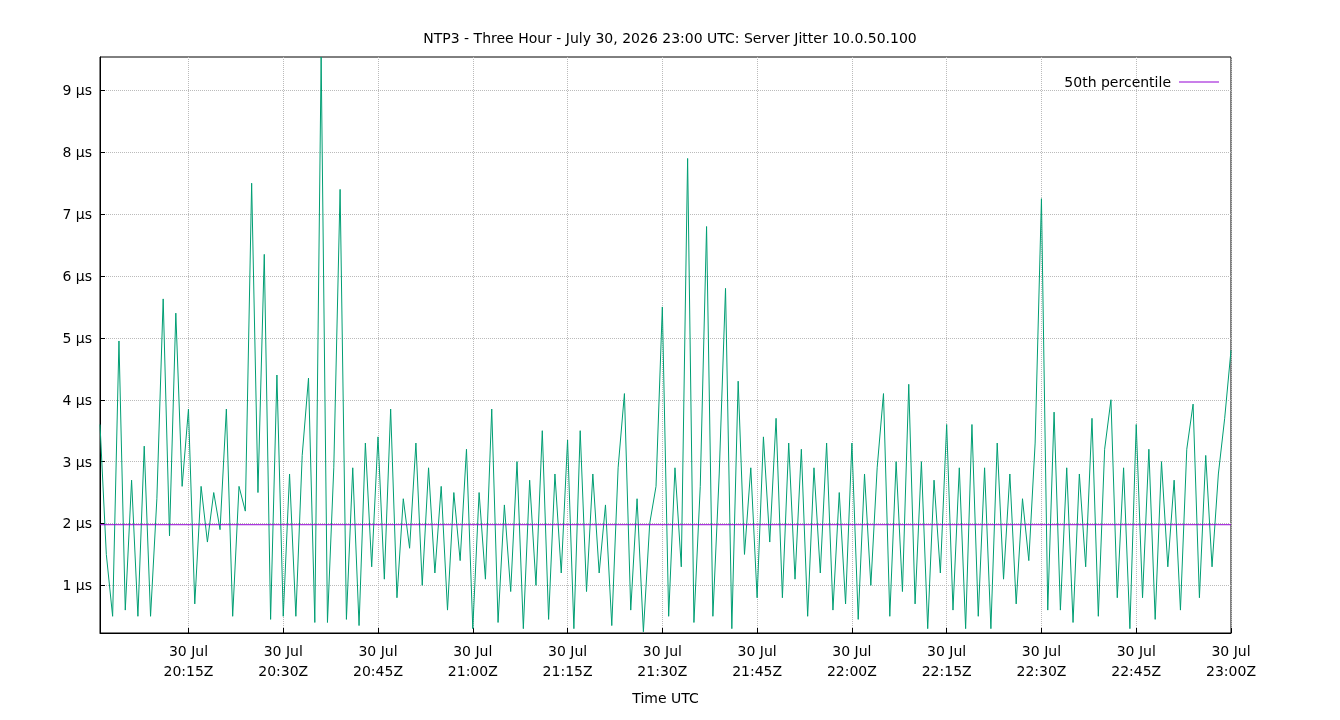 This screenshot has height=720, width=1340. What do you see at coordinates (77, 399) in the screenshot?
I see `y-tick-label: 4 µs` at bounding box center [77, 399].